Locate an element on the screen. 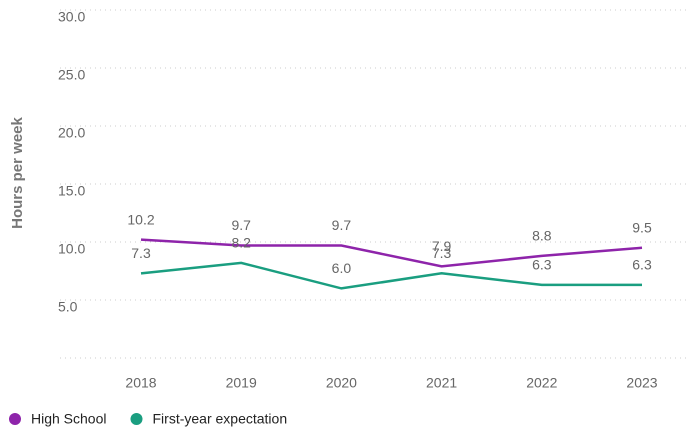 This screenshot has height=431, width=691. data-label: 7.9 is located at coordinates (442, 246).